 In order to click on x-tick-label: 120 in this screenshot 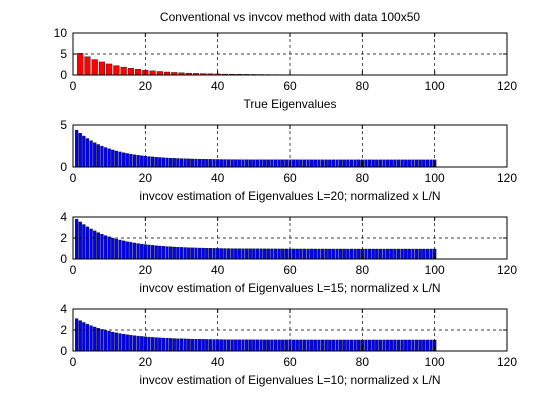, I will do `click(507, 270)`.